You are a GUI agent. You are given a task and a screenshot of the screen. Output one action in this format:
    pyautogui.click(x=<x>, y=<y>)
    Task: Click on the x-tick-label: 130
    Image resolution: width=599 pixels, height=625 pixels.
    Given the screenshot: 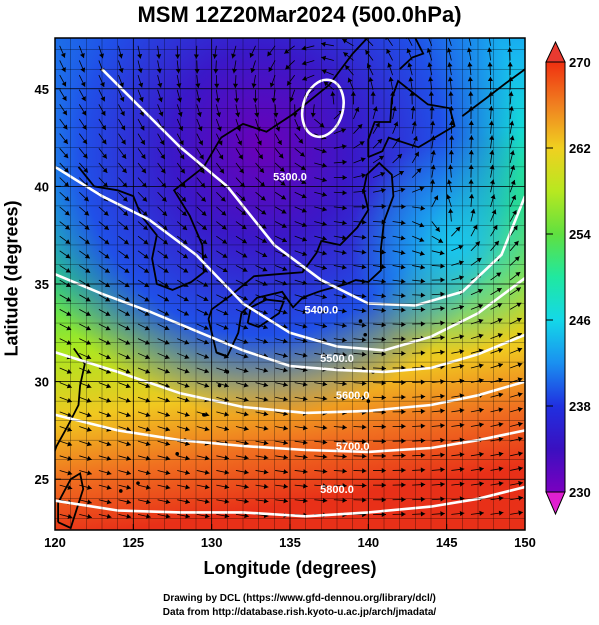 What is the action you would take?
    pyautogui.click(x=212, y=542)
    